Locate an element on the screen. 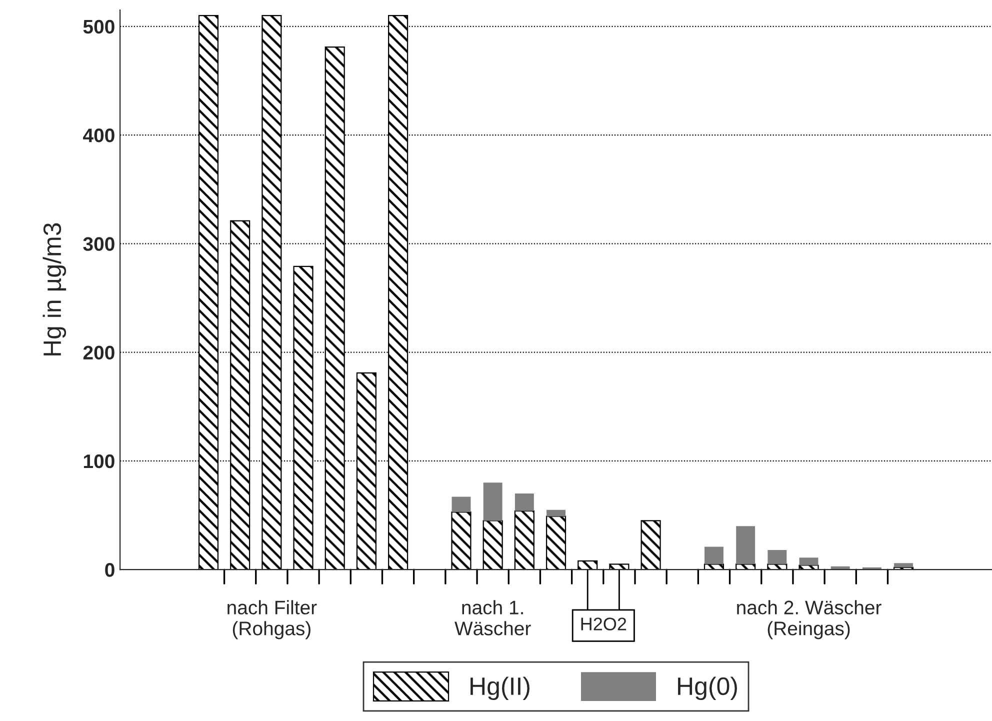 The width and height of the screenshot is (992, 721). x-tick-label: nach 1. Wäscher is located at coordinates (492, 618).